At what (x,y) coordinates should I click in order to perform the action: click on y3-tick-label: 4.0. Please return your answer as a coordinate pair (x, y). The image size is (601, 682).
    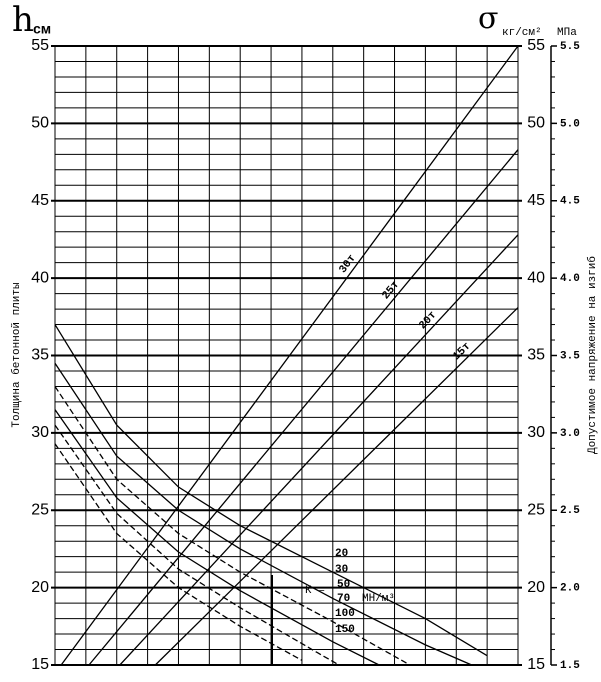
    Looking at the image, I should click on (570, 279).